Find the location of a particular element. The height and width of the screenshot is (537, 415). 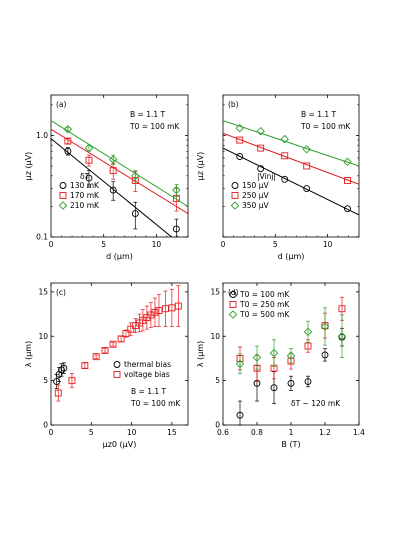

x-tick-label: 1.4 is located at coordinates (359, 432).